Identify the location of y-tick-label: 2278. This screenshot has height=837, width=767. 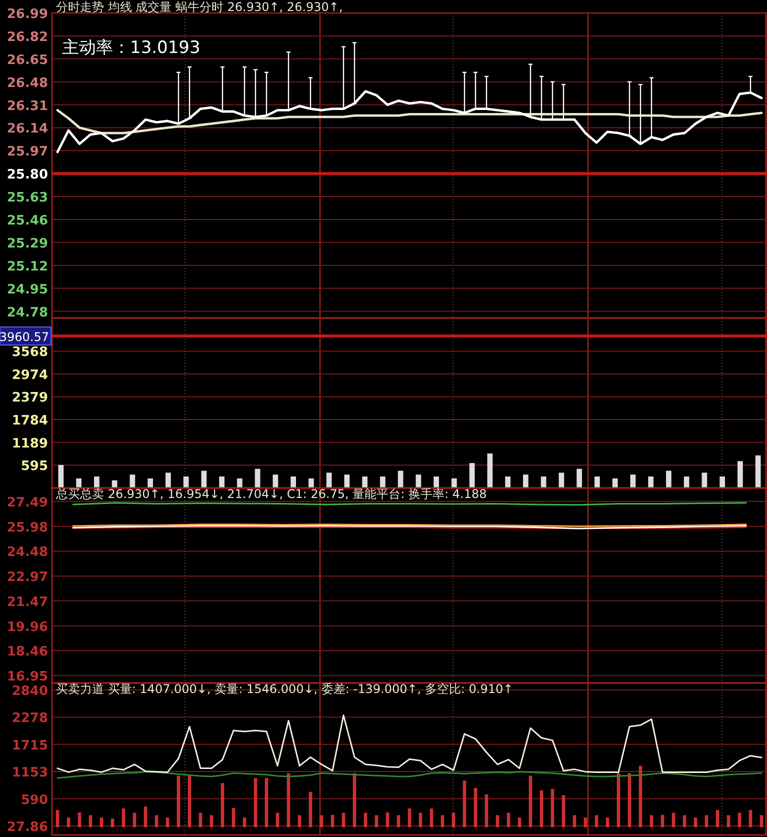
(30, 718).